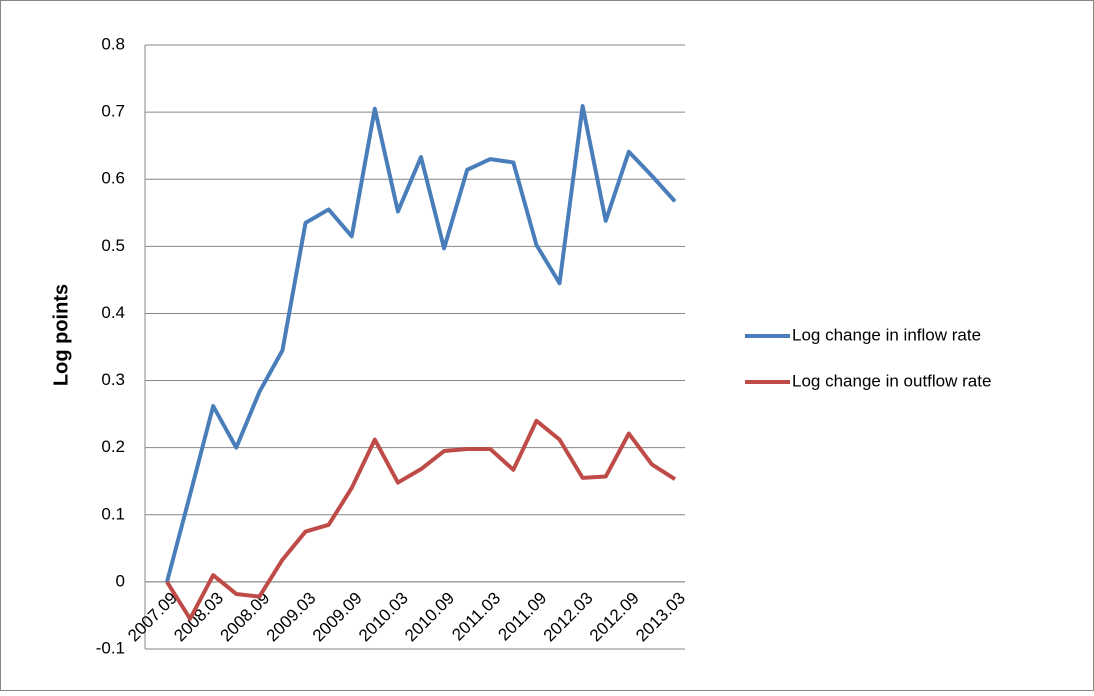 This screenshot has width=1094, height=696. Describe the element at coordinates (421, 519) in the screenshot. I see `data-line` at that location.